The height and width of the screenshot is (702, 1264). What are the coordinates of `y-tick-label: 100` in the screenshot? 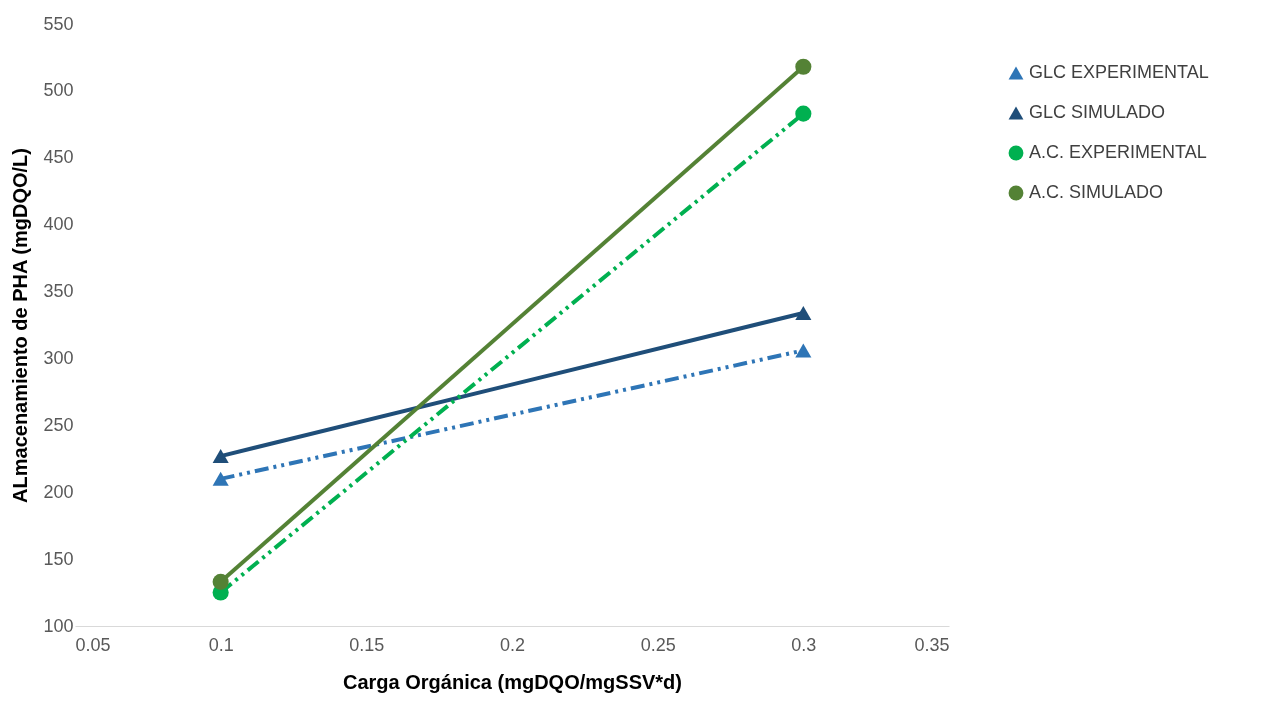 It's located at (58, 625).